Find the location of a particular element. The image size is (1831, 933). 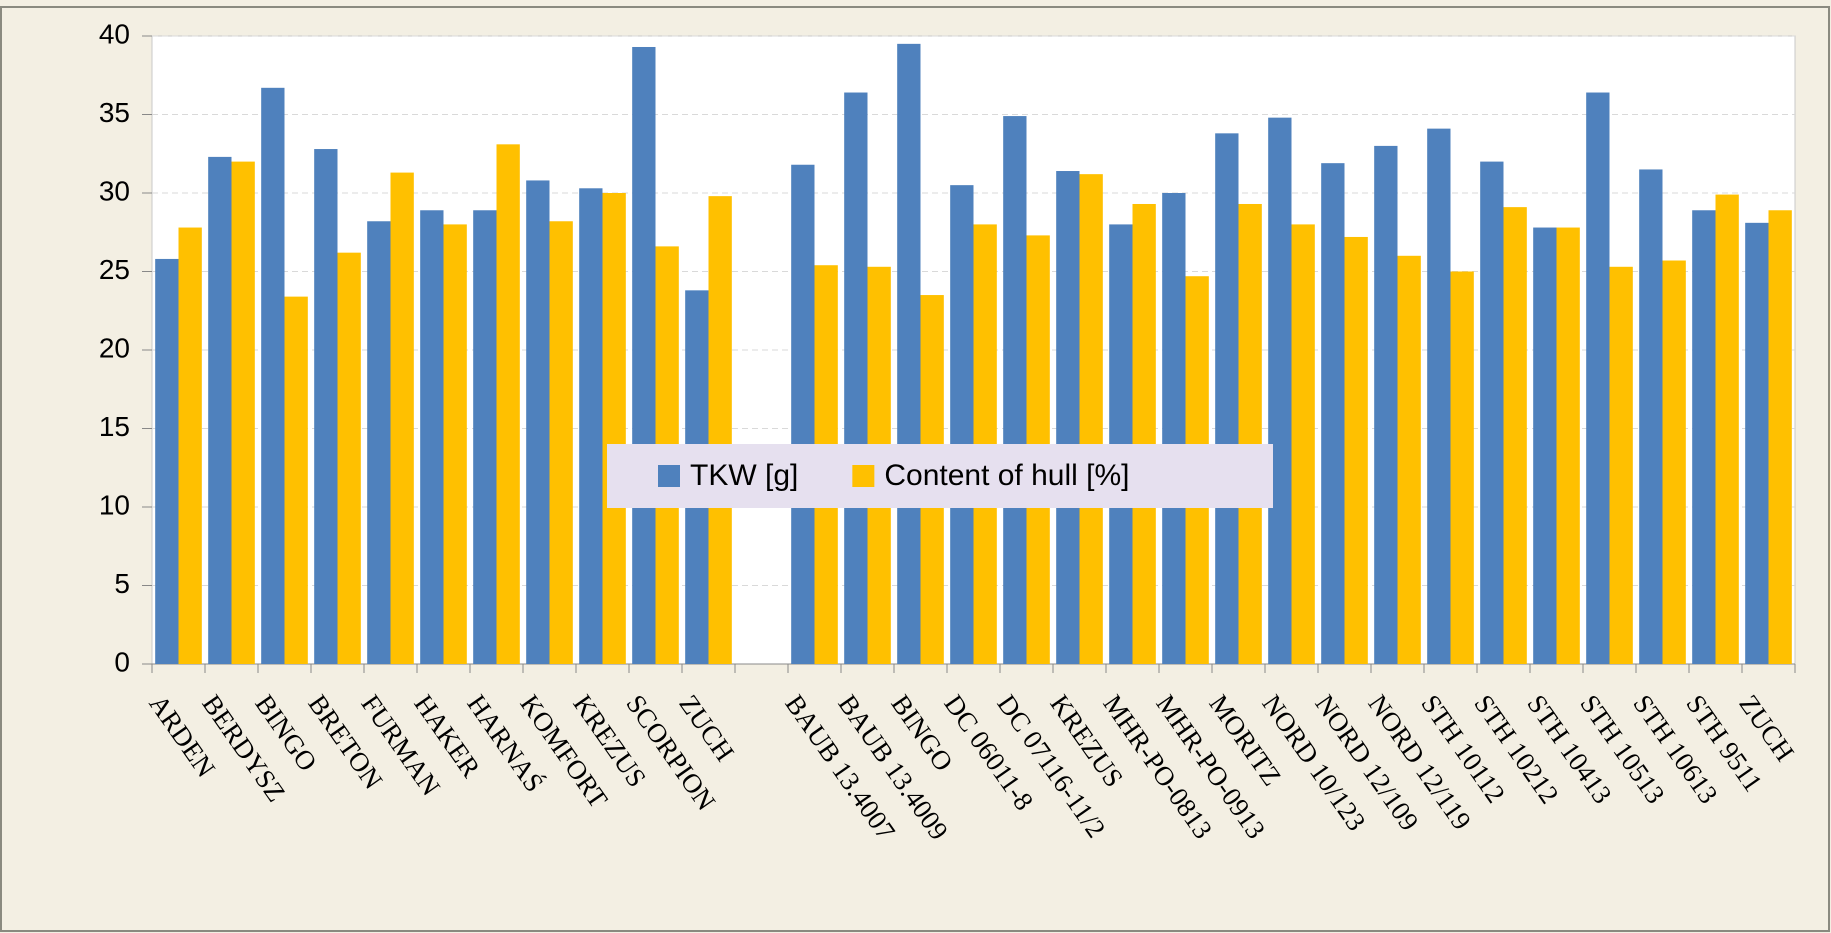

legend-label: Content of hull [%] is located at coordinates (1006, 475).